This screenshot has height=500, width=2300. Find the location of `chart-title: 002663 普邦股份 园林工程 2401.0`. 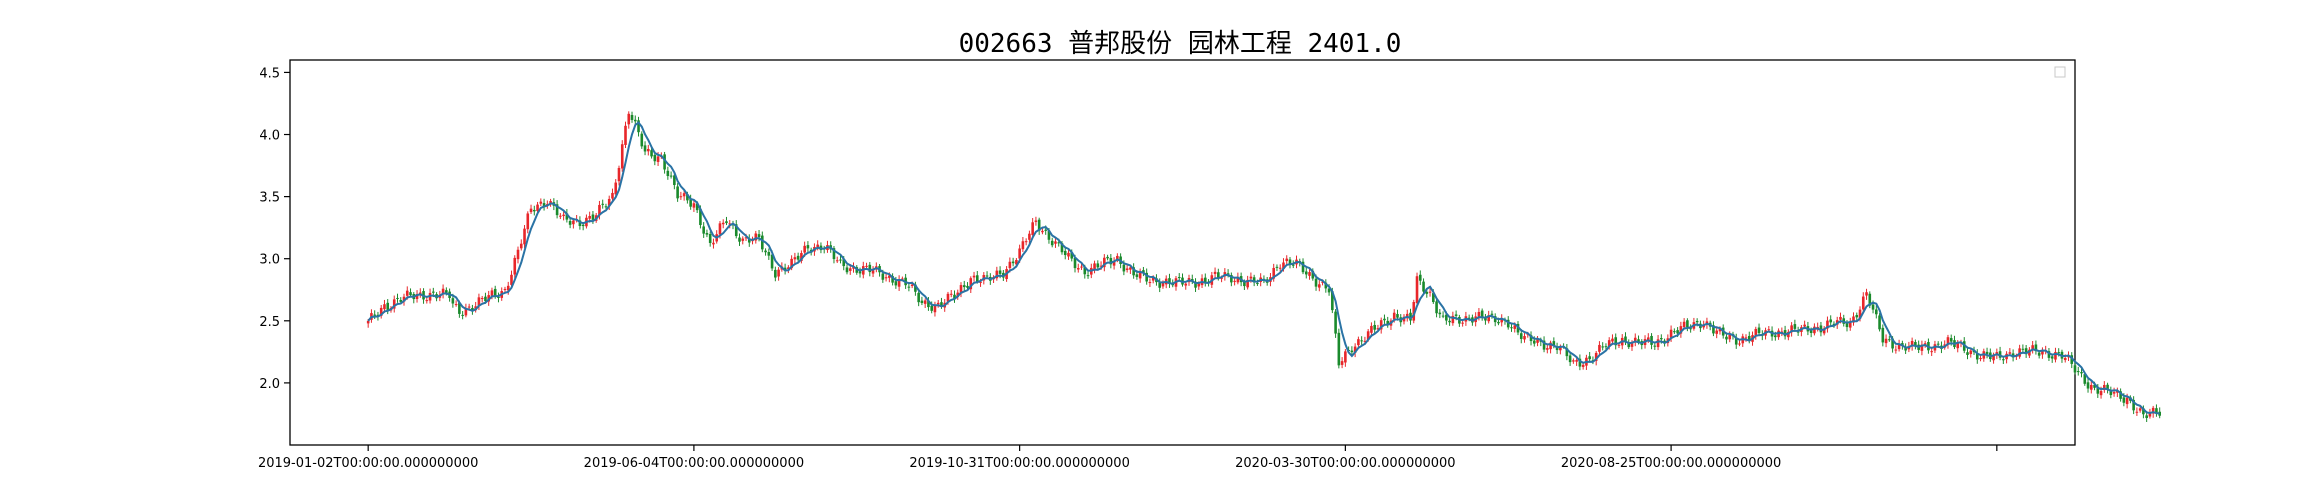

chart-title: 002663 普邦股份 园林工程 2401.0 is located at coordinates (1180, 44).